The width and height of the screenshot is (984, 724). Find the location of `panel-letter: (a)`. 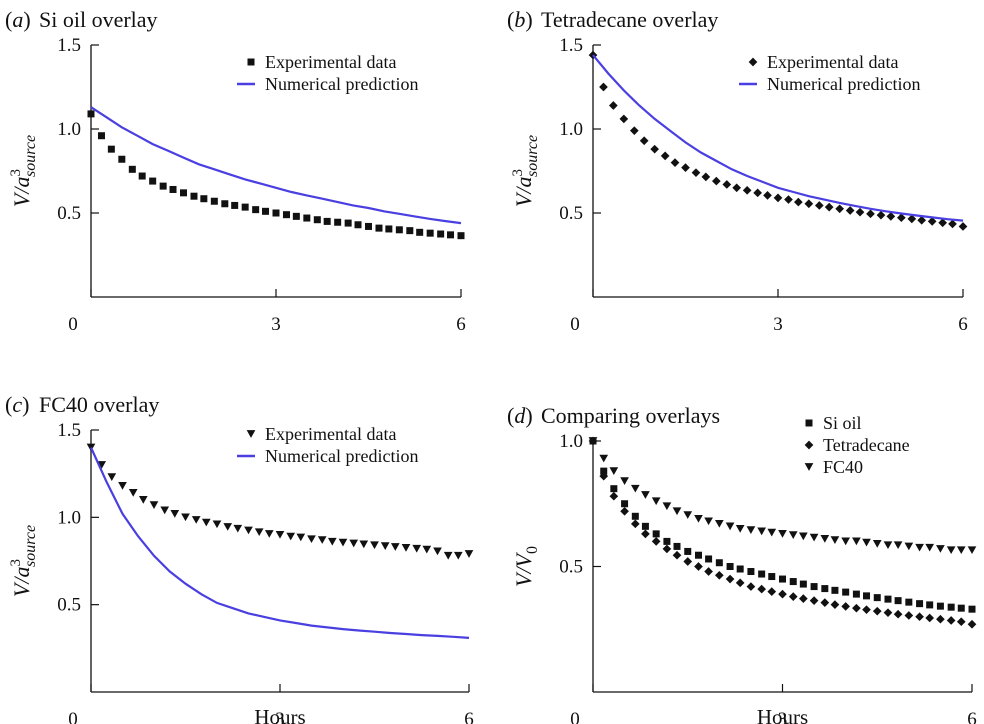

panel-letter: (a) is located at coordinates (18, 19).